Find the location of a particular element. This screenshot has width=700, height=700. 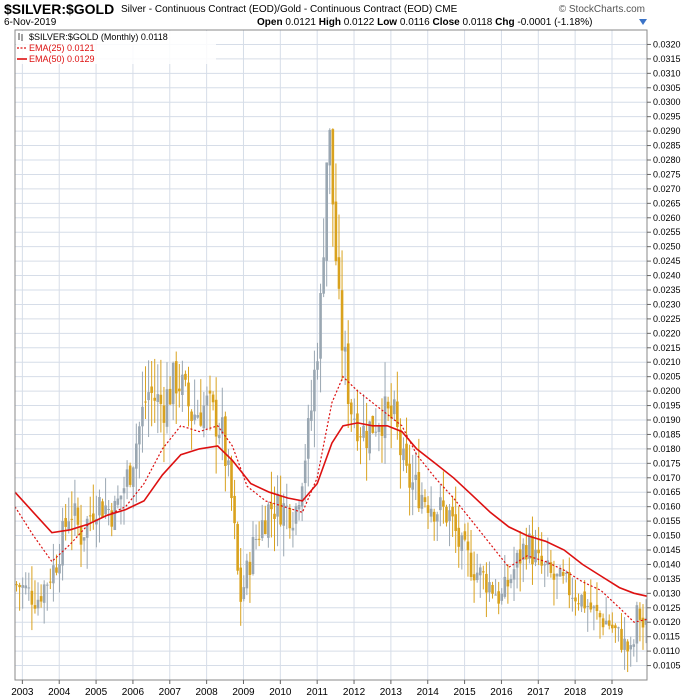

y-tick-label: 0.0250 is located at coordinates (667, 247).